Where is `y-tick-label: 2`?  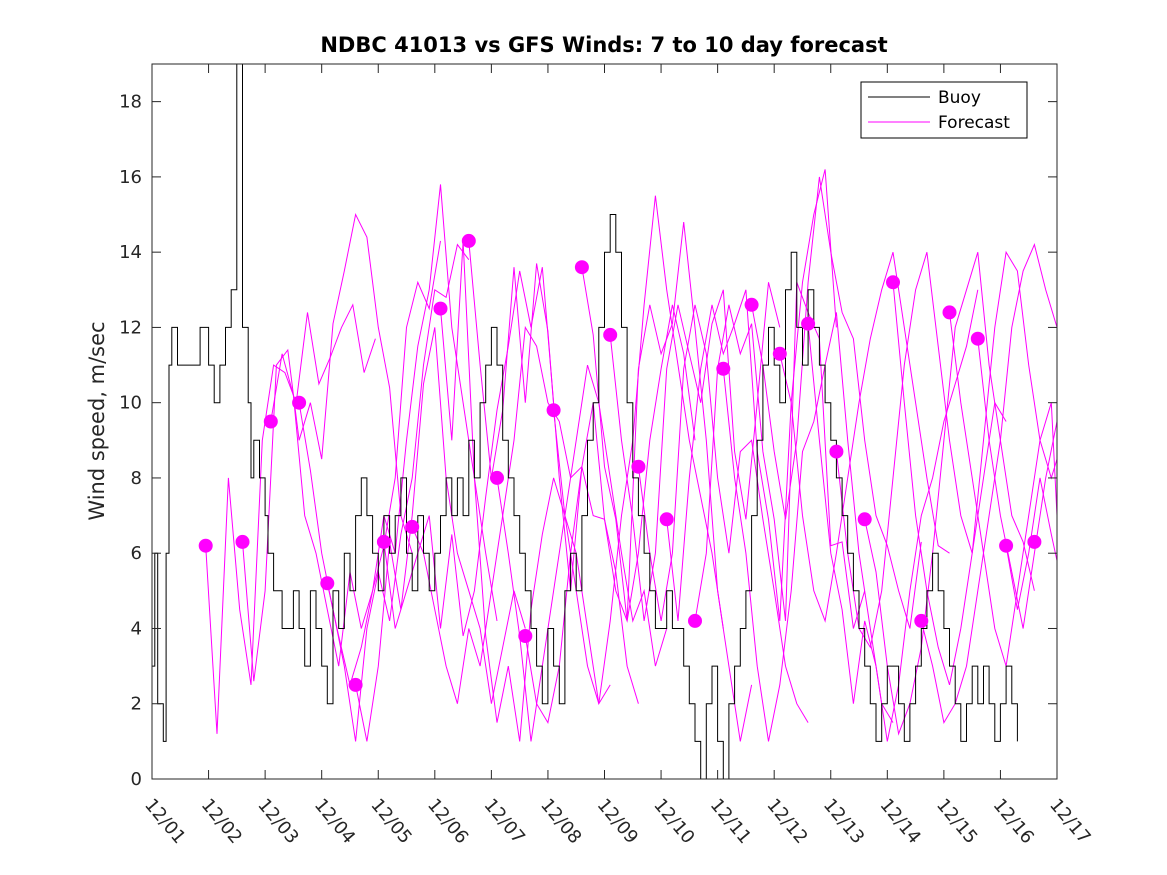
y-tick-label: 2 is located at coordinates (136, 704).